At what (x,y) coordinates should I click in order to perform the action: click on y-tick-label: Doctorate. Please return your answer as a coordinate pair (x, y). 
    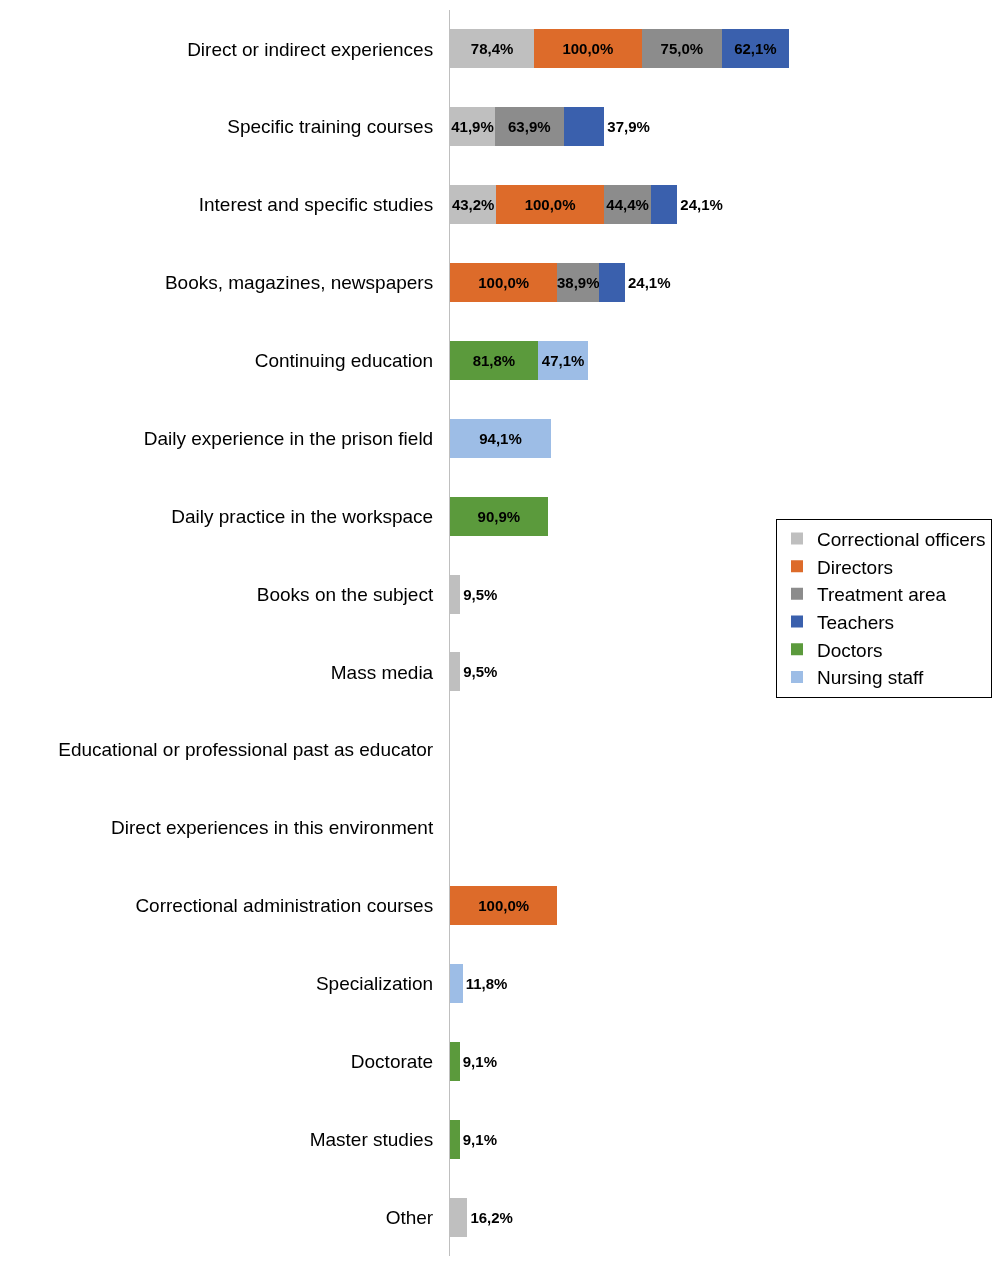
    Looking at the image, I should click on (392, 1061).